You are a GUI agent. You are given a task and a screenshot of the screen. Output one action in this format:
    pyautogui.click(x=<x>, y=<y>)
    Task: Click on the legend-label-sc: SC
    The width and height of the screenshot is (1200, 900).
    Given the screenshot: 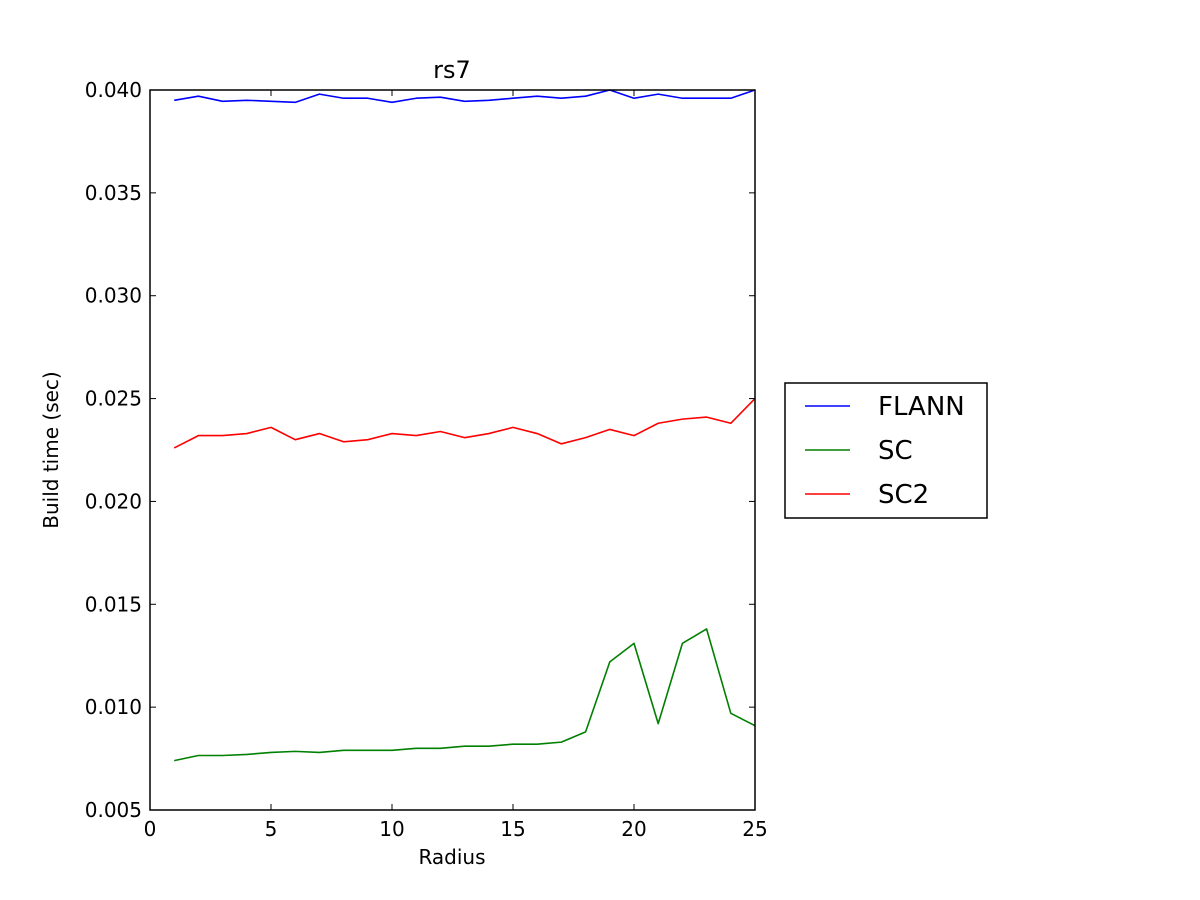 What is the action you would take?
    pyautogui.click(x=895, y=451)
    